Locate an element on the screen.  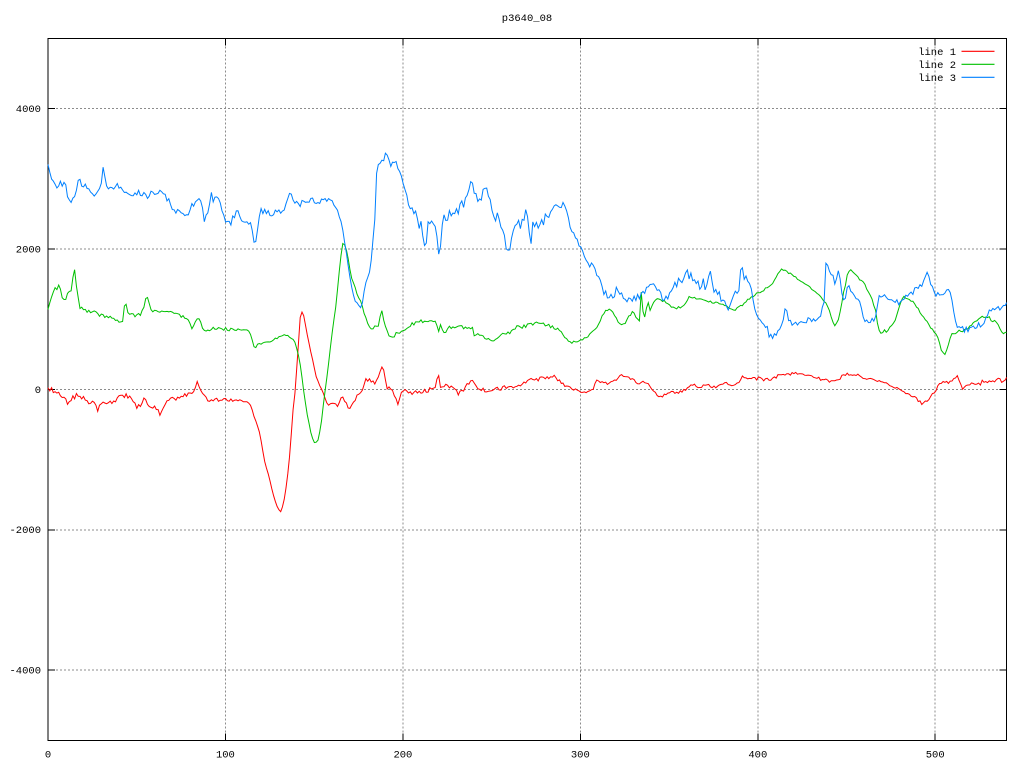
svg-text: 100 is located at coordinates (225, 756).